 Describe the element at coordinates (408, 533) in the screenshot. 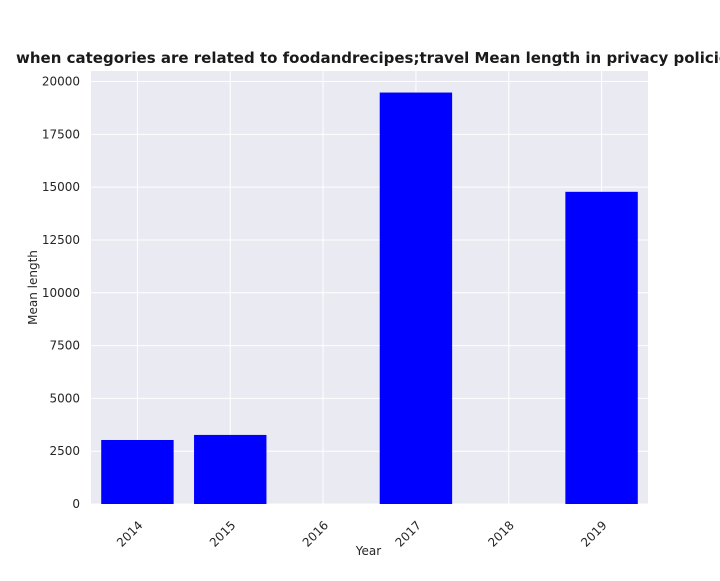

I see `x-tick-label: 2017` at that location.